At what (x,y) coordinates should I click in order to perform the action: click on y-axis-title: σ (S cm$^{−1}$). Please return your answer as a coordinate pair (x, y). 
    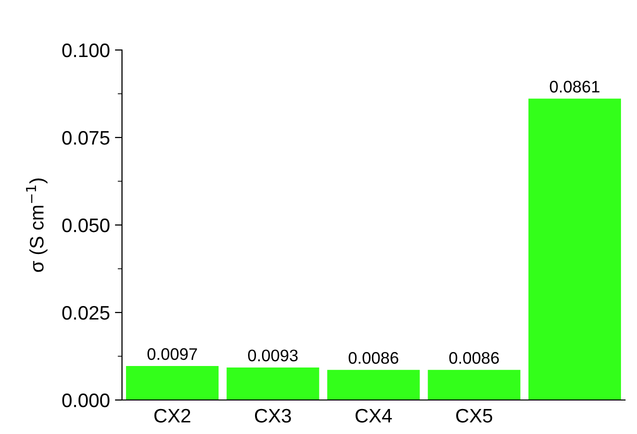
    Looking at the image, I should click on (37, 225).